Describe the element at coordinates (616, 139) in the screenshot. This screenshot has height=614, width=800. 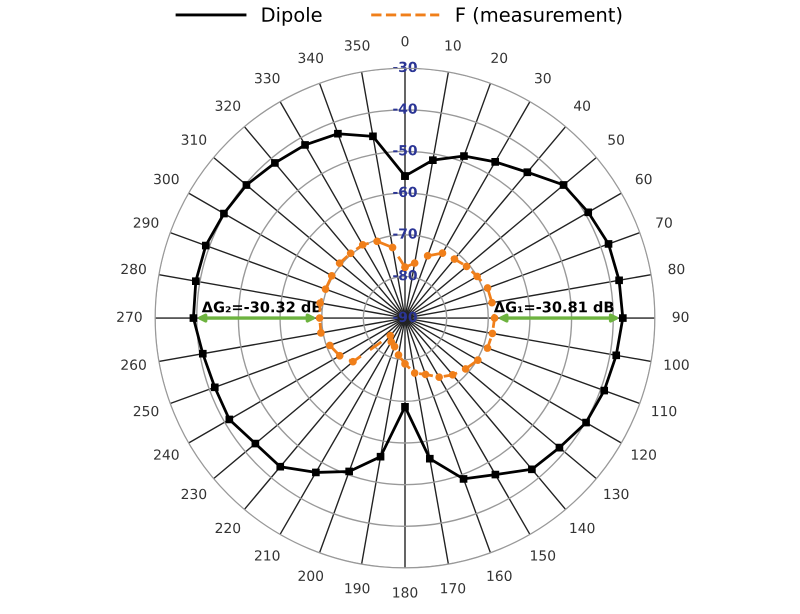
I see `spoke-label: 50` at that location.